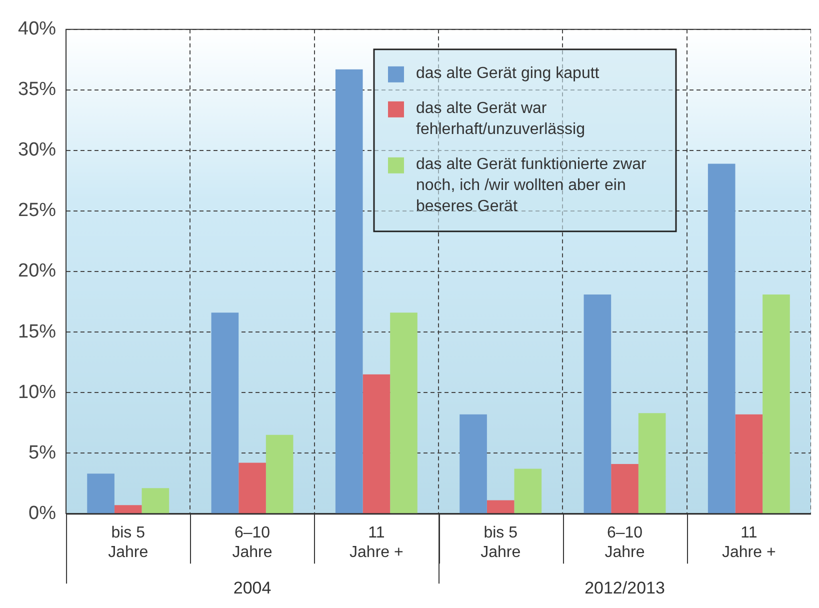  I want to click on y-tick-label: 35%, so click(37, 89).